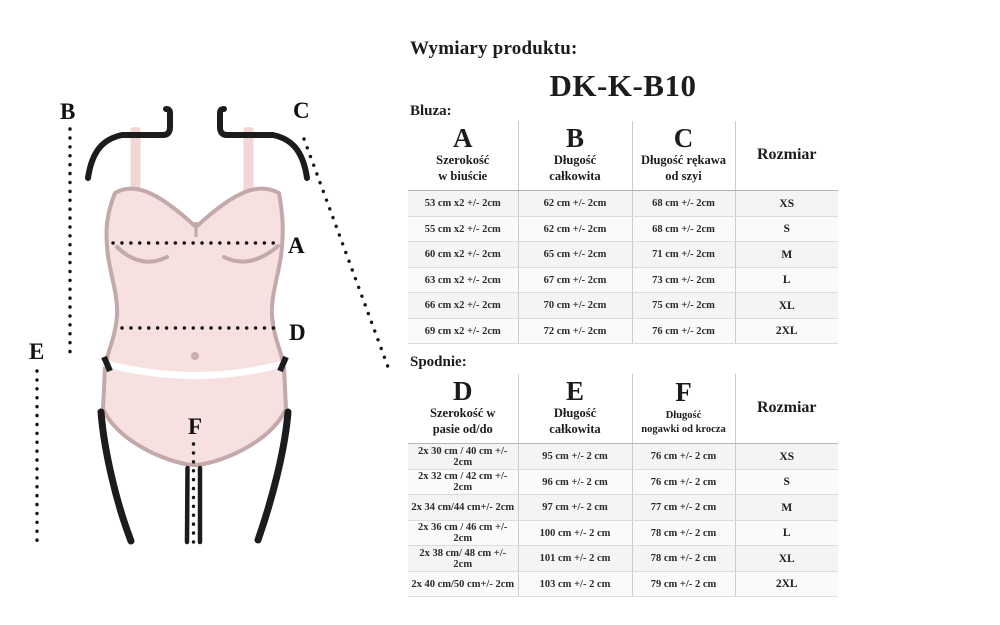  Describe the element at coordinates (296, 245) in the screenshot. I see `label-A: A` at that location.